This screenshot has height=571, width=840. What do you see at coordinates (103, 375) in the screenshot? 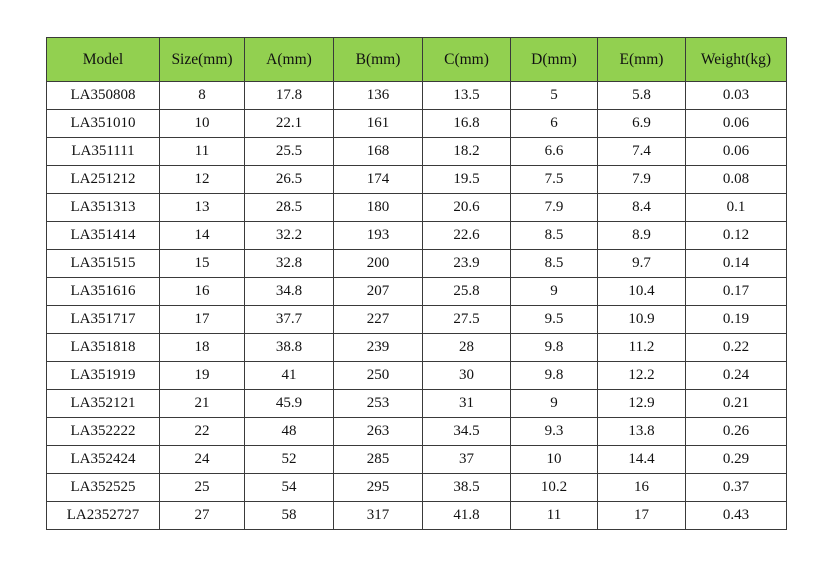
I see `cell-model: LA351919` at bounding box center [103, 375].